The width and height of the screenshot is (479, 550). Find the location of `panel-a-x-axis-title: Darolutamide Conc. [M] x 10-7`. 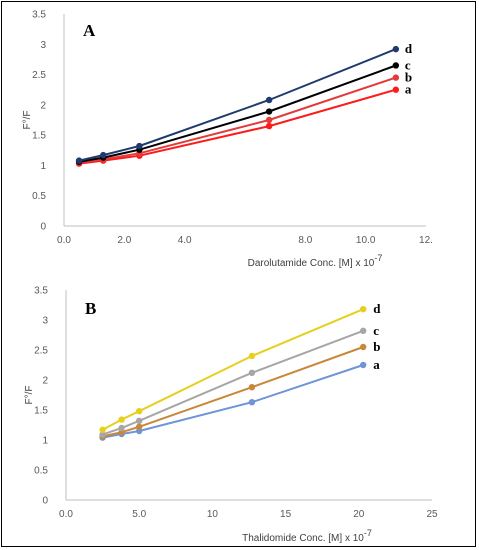

panel-a-x-axis-title: Darolutamide Conc. [M] x 10-7 is located at coordinates (315, 261).